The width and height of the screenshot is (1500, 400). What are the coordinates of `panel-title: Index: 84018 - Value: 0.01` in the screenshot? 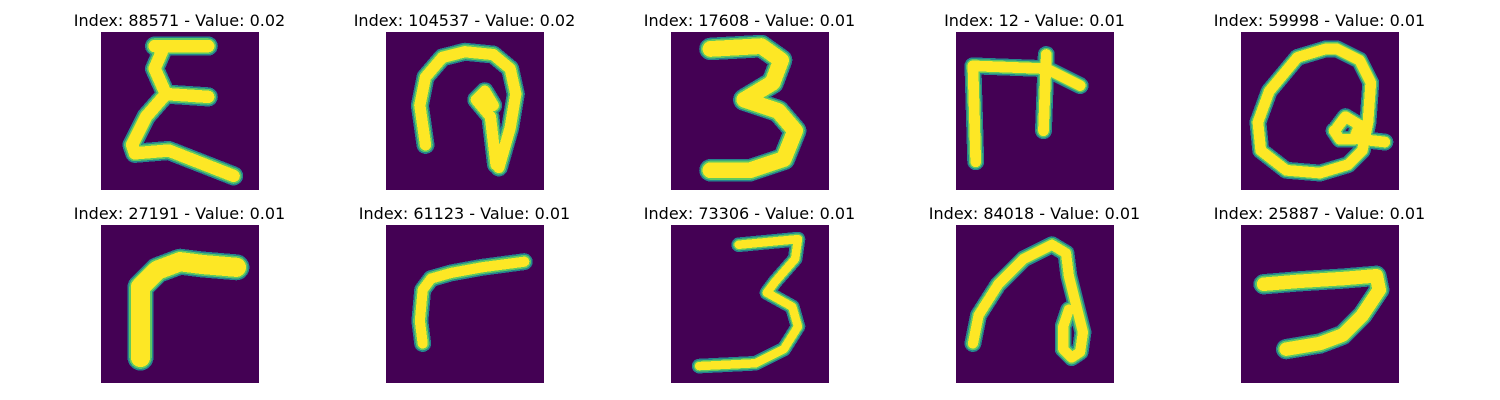 It's located at (1034, 213).